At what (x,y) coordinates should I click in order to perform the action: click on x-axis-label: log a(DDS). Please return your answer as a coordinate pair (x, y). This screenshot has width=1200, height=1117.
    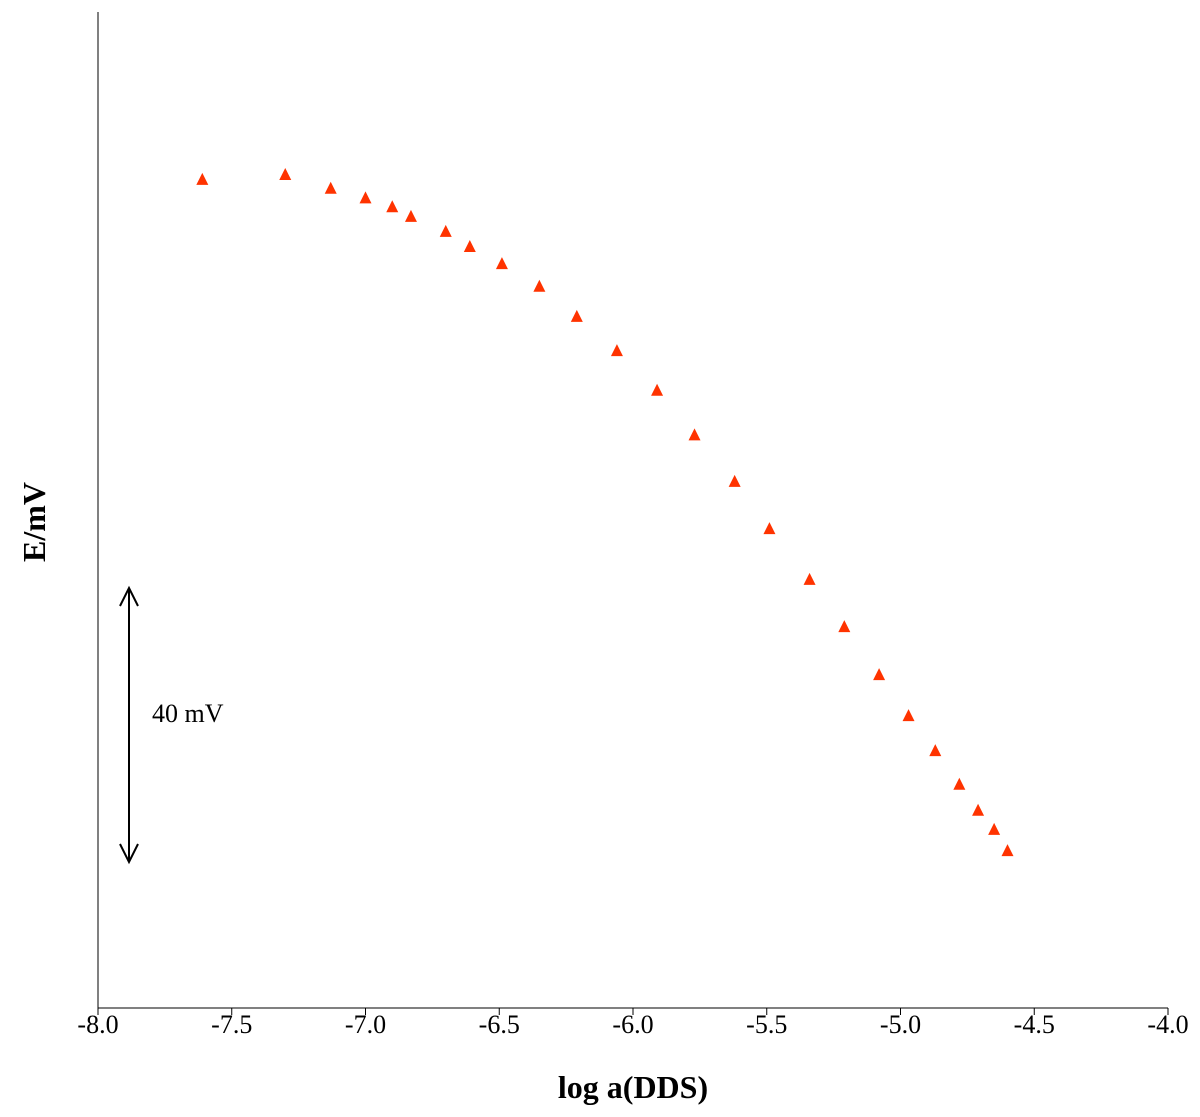
    Looking at the image, I should click on (633, 1087).